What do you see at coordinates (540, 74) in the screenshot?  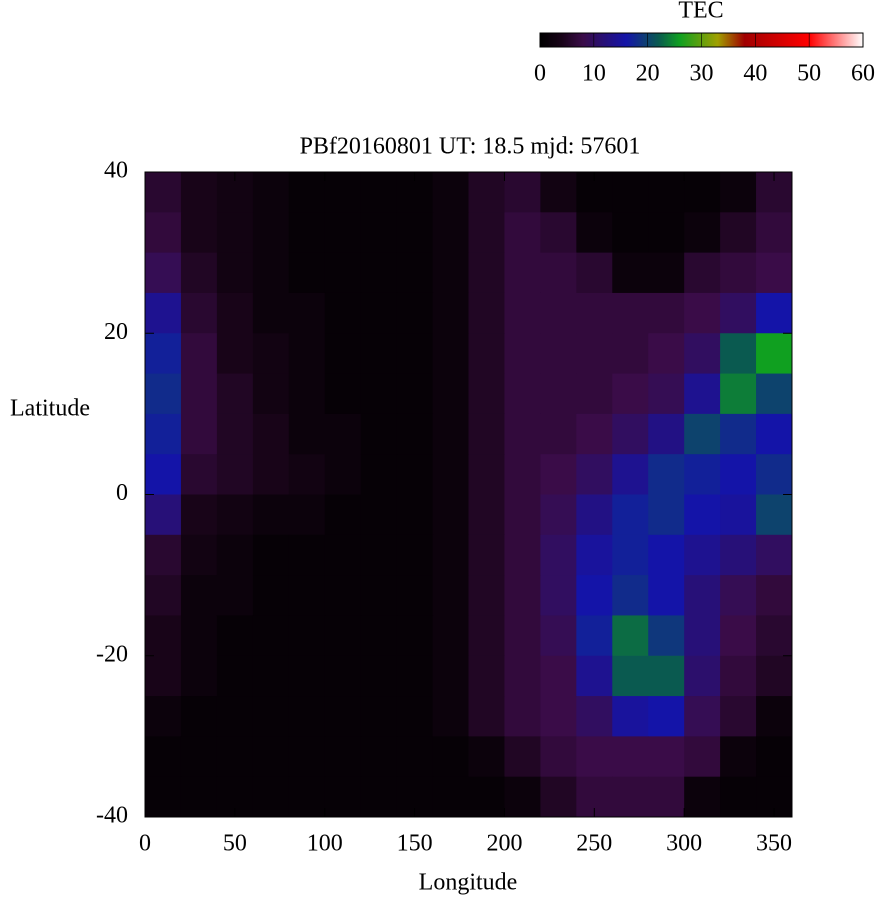 I see `colorbar-tick-label: 0` at bounding box center [540, 74].